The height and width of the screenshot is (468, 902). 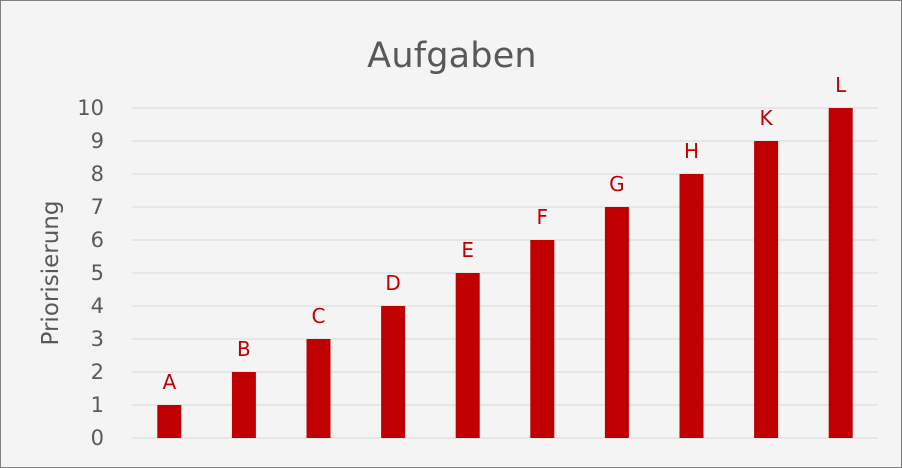 I want to click on bar-h, so click(x=691, y=306).